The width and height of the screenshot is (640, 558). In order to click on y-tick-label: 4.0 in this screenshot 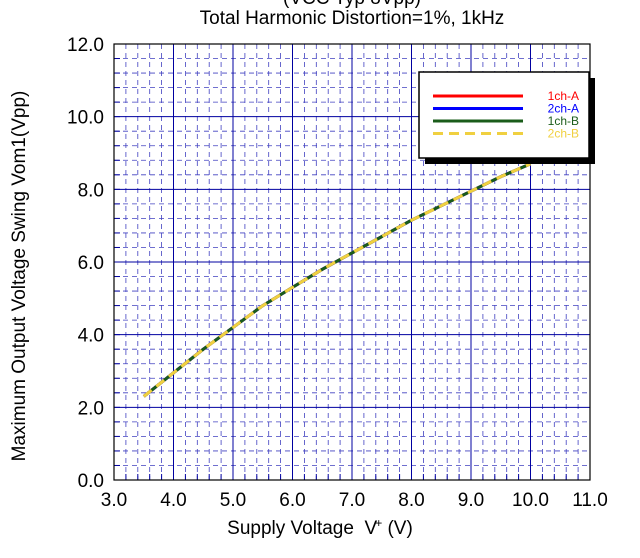, I will do `click(91, 336)`.